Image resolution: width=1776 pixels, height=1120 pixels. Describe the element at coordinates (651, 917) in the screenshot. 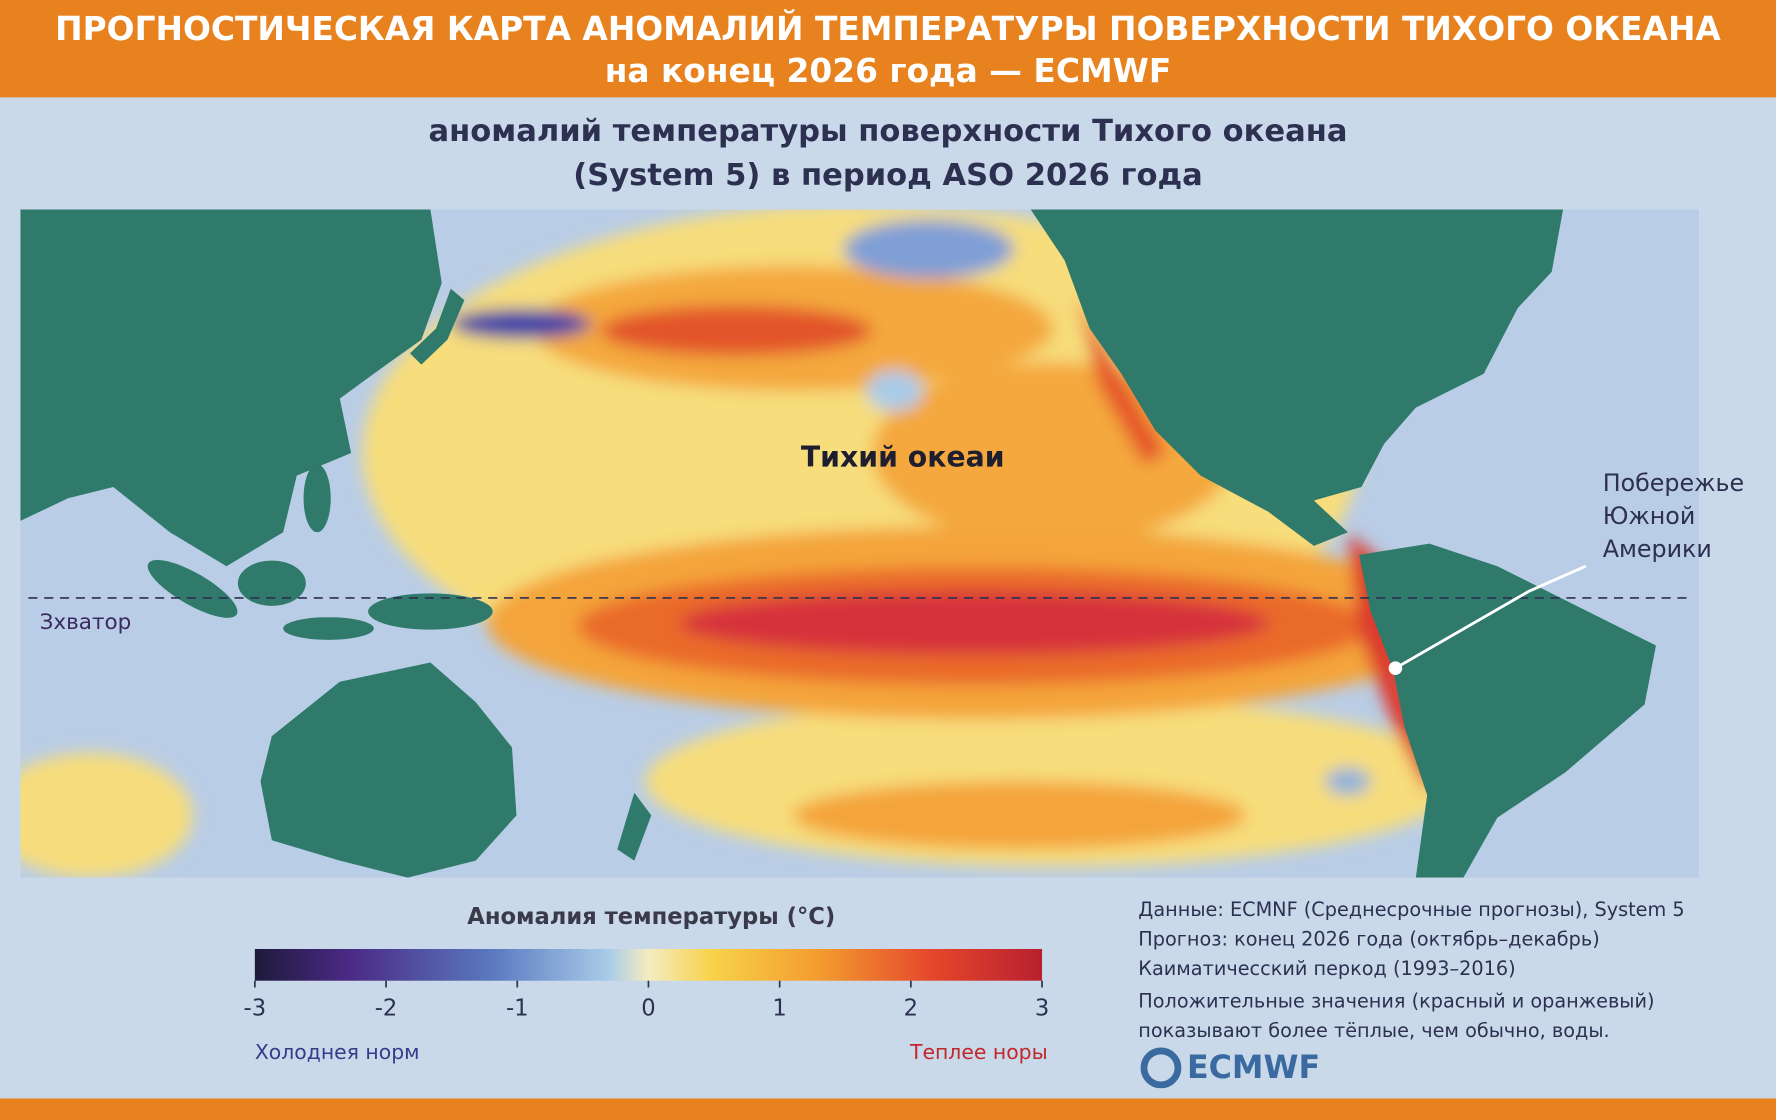

I see `legend-title: Аномалия температуры (°C)` at that location.